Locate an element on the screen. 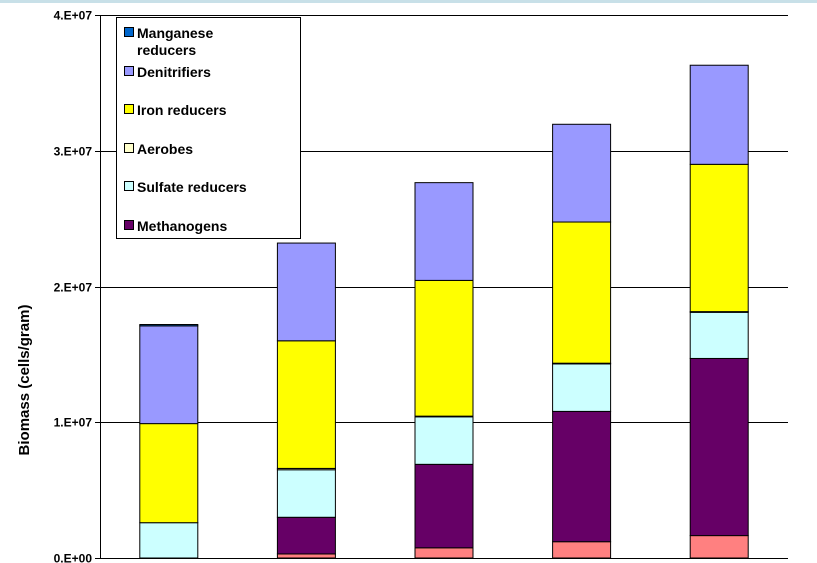 The height and width of the screenshot is (563, 817). legend-swatch-manganese is located at coordinates (129, 32).